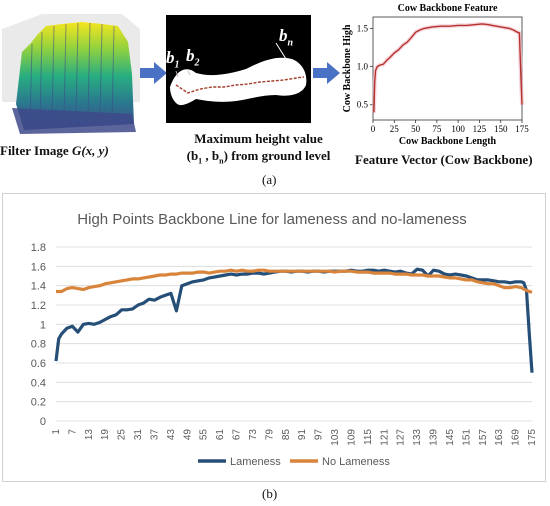  Describe the element at coordinates (43, 422) in the screenshot. I see `y-tick-label: 0` at that location.